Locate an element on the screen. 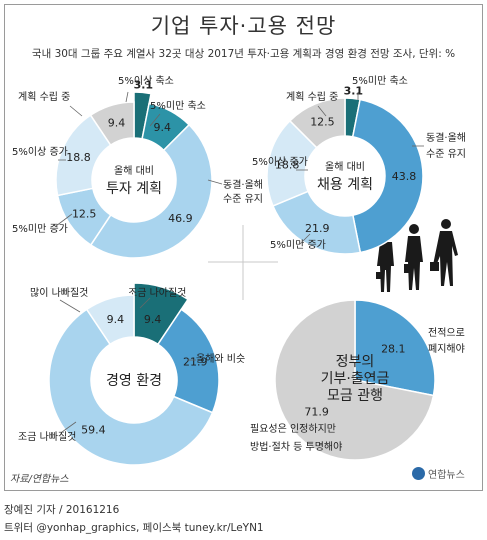 The image size is (487, 540). logo-text: 연합뉴스 is located at coordinates (446, 475).